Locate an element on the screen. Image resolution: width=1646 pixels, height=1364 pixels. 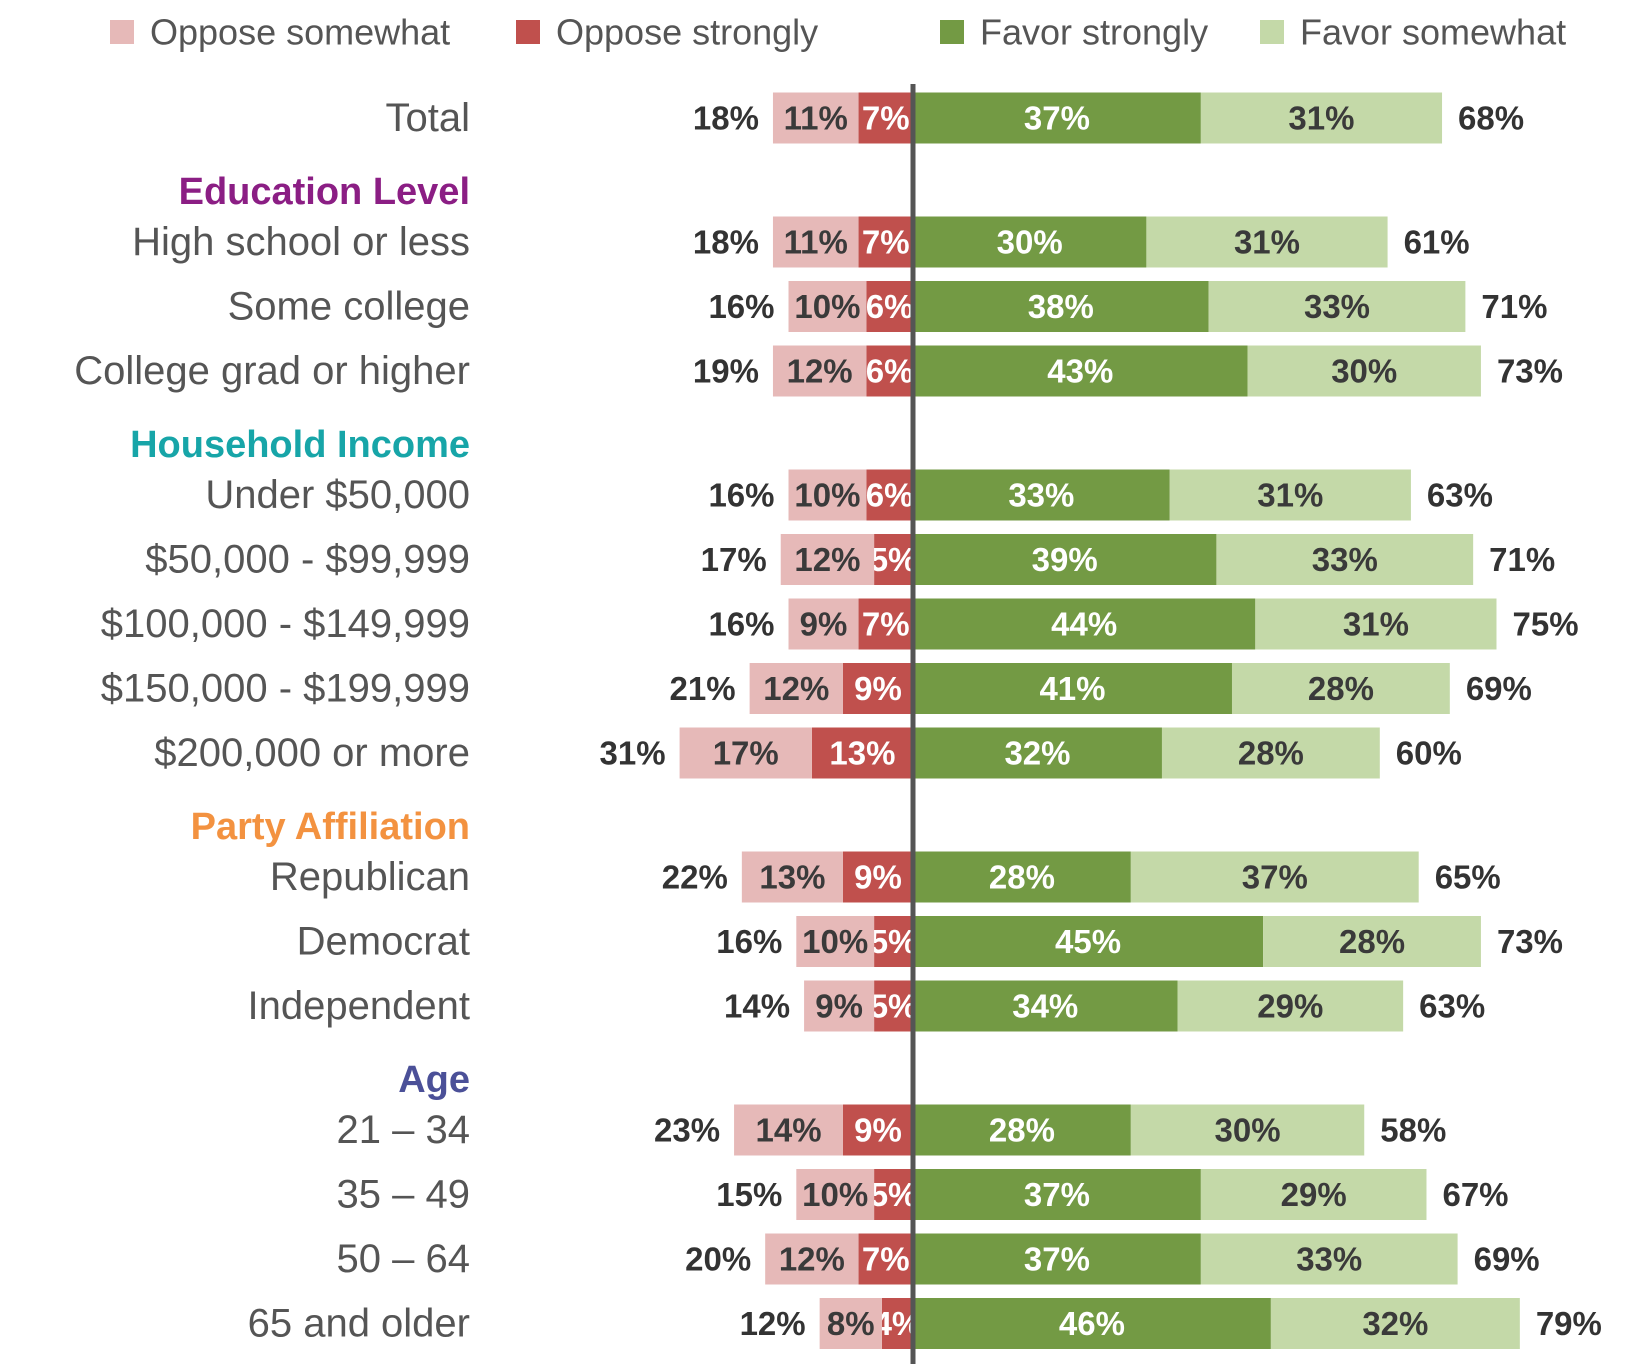
legend-label: Favor strongly is located at coordinates (1094, 32).